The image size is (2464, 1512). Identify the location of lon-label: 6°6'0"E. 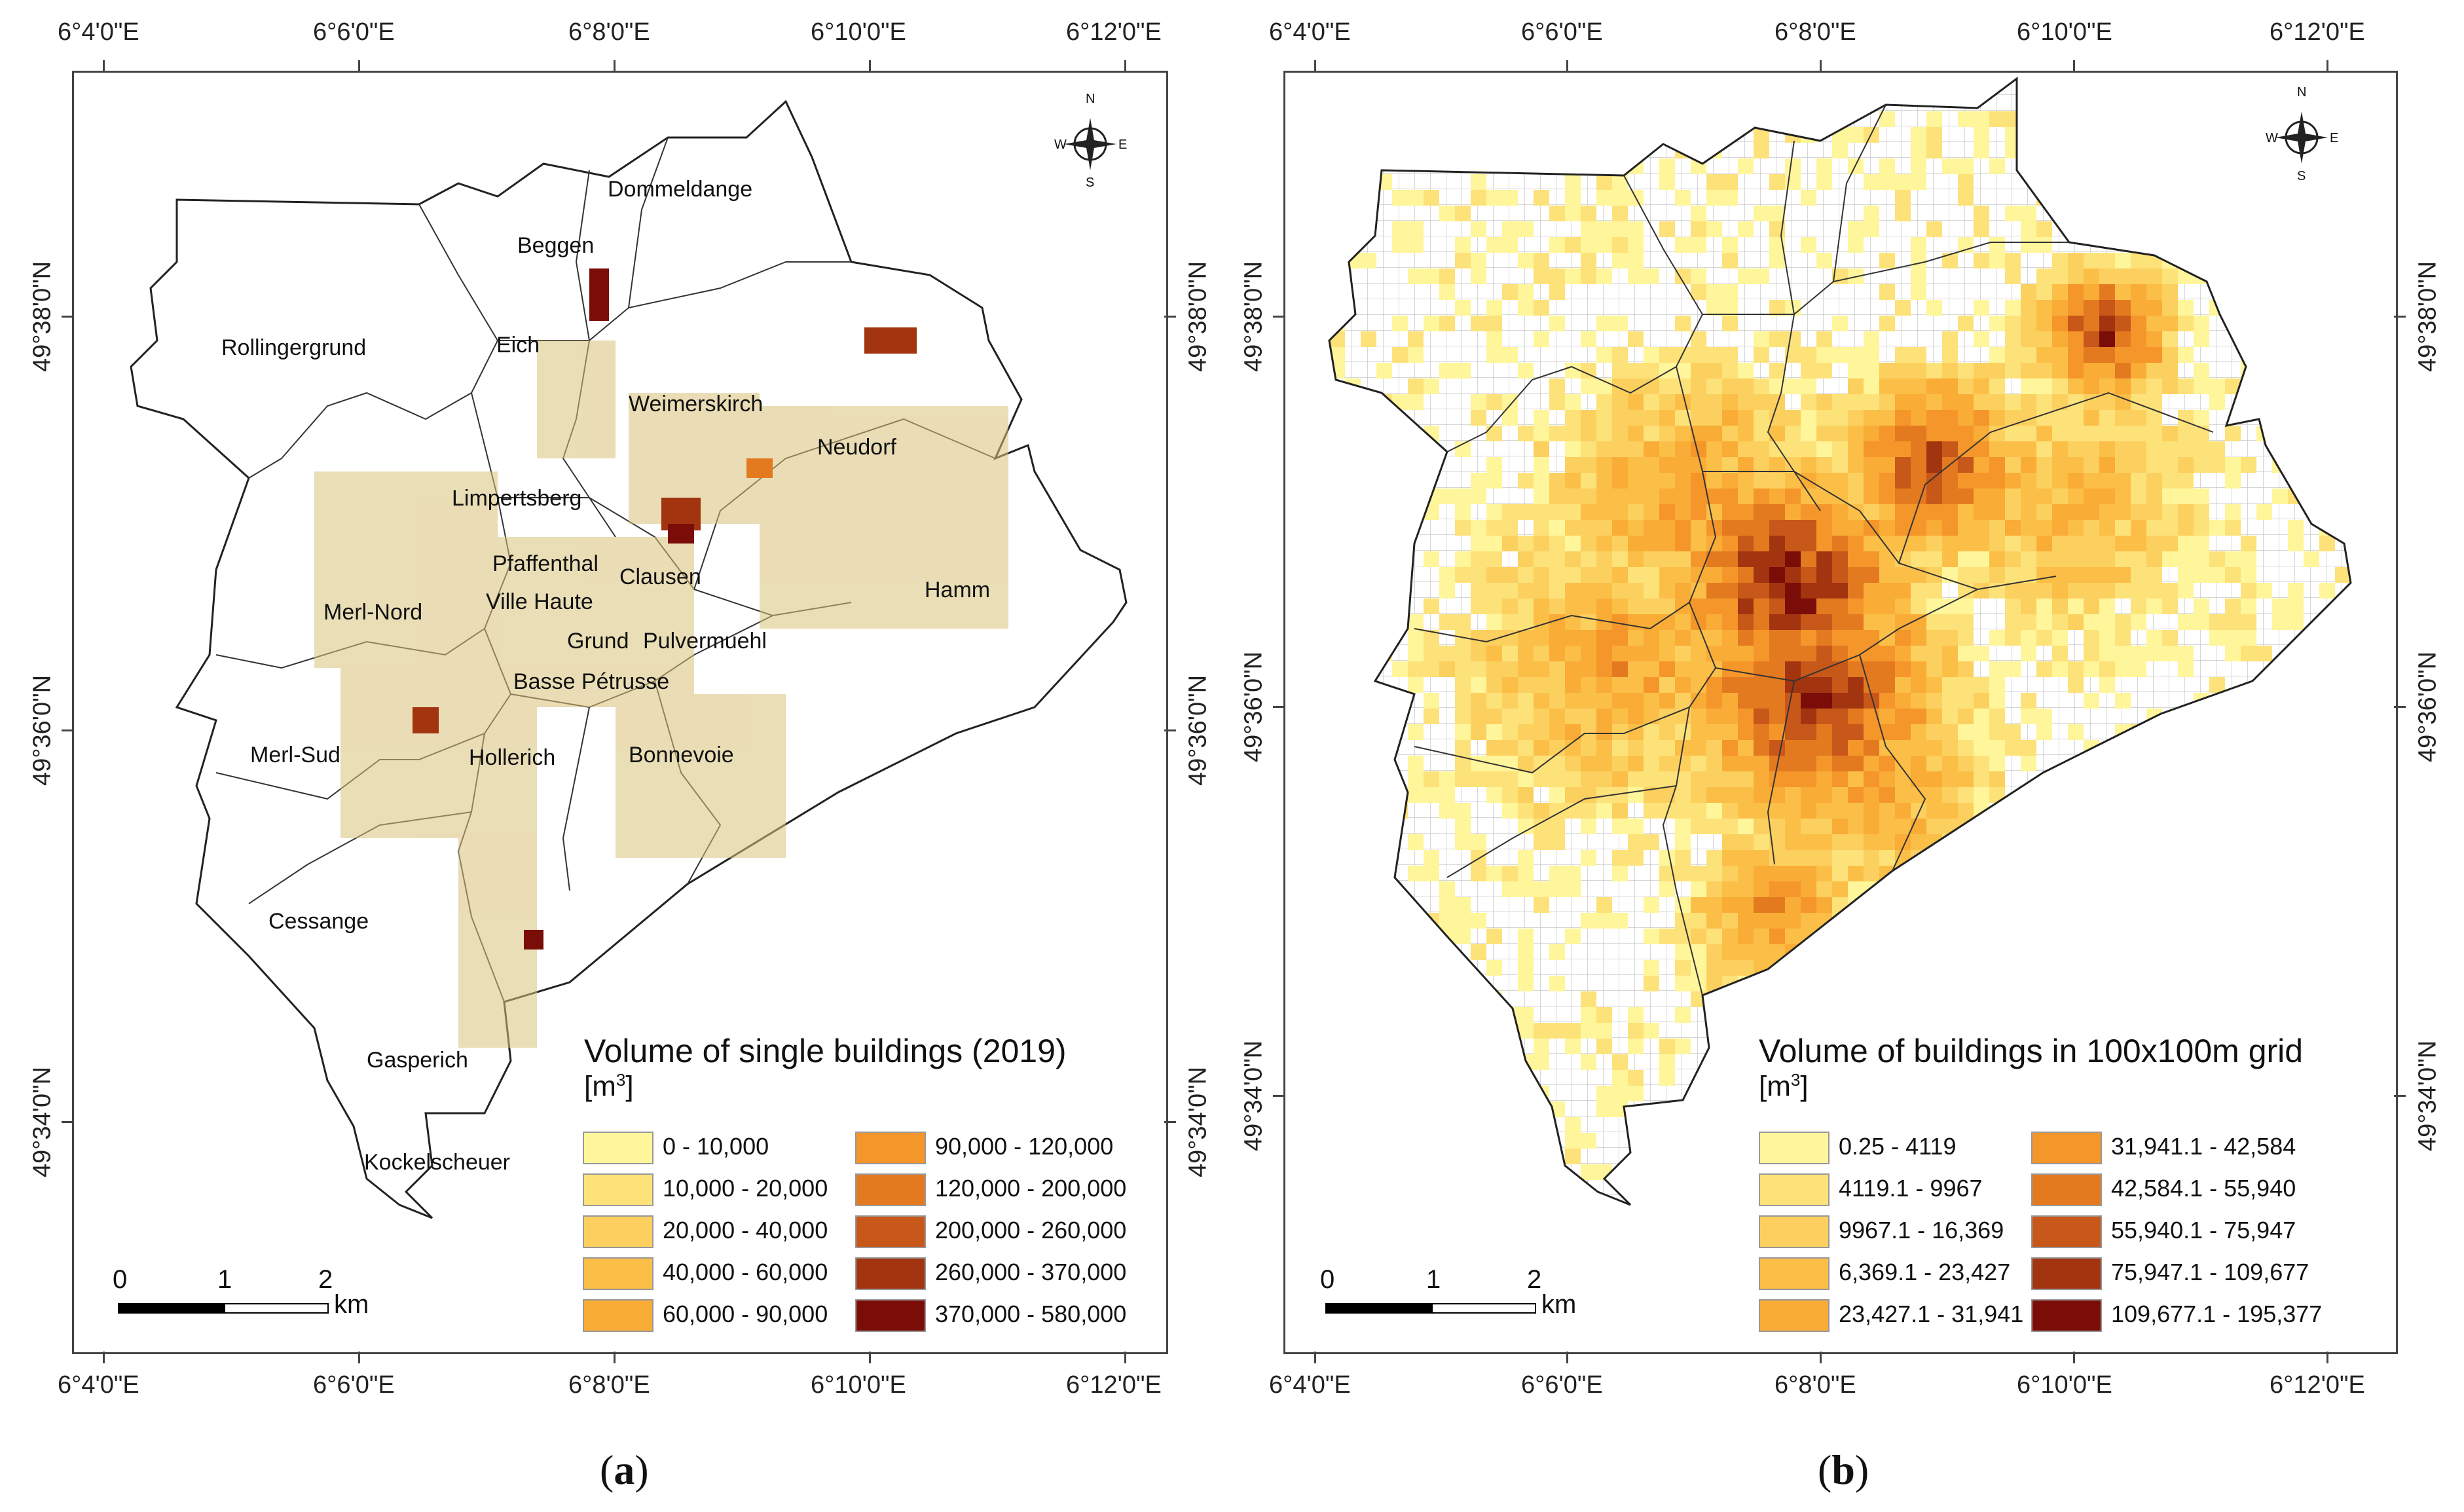
(1562, 32).